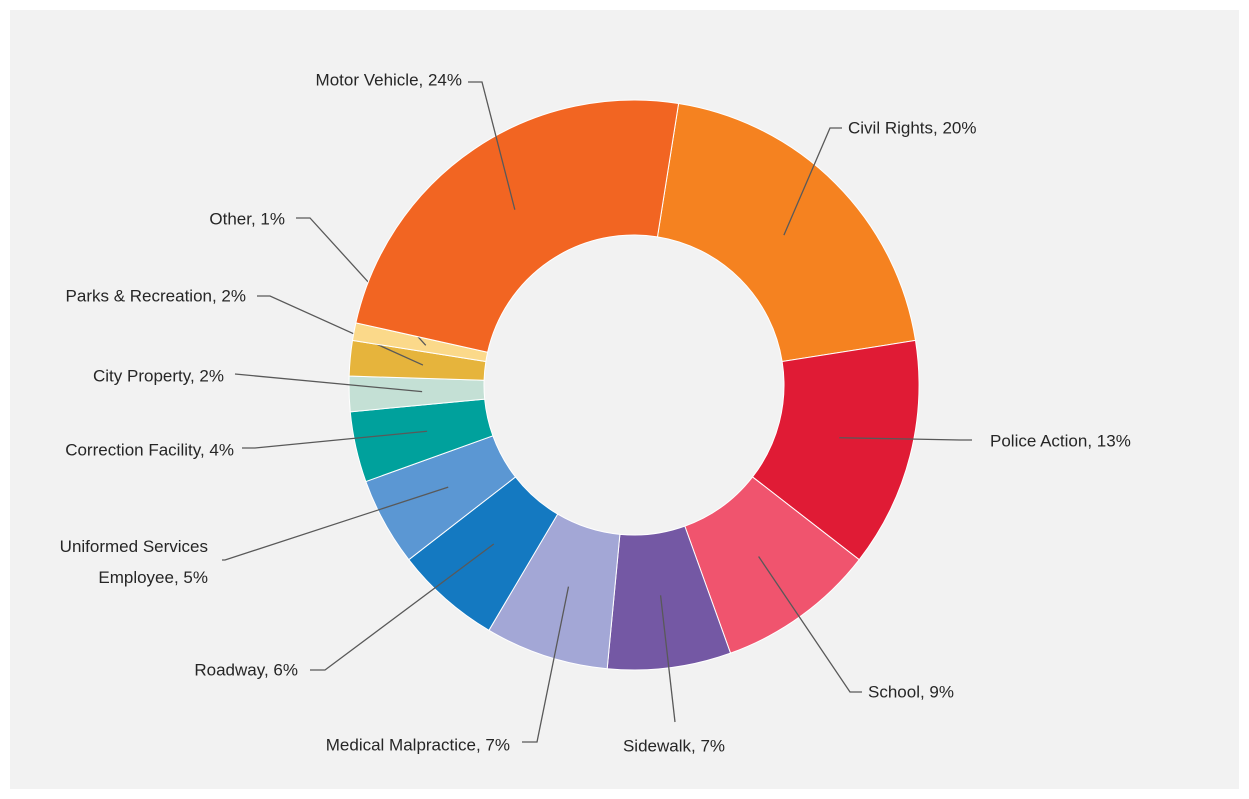  I want to click on data-label: Civil Rights, 20%, so click(912, 128).